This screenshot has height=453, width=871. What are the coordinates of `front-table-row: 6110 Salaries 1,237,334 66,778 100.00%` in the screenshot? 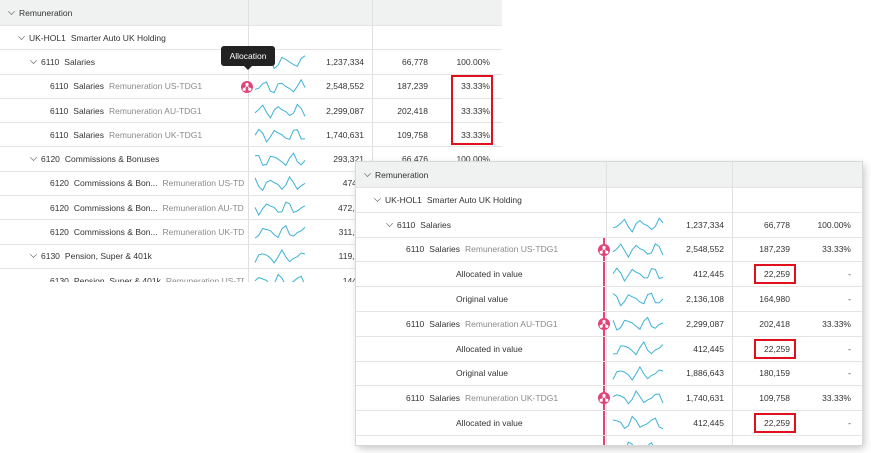 It's located at (609, 225).